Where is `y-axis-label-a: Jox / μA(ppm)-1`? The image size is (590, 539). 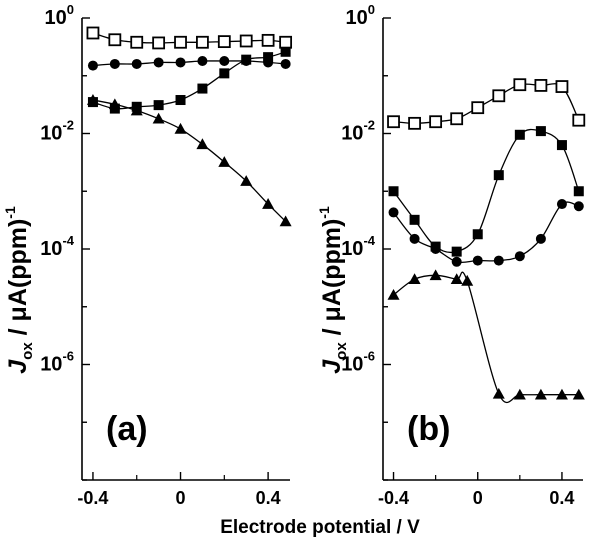 y-axis-label-a: Jox / μA(ppm)-1 is located at coordinates (19, 290).